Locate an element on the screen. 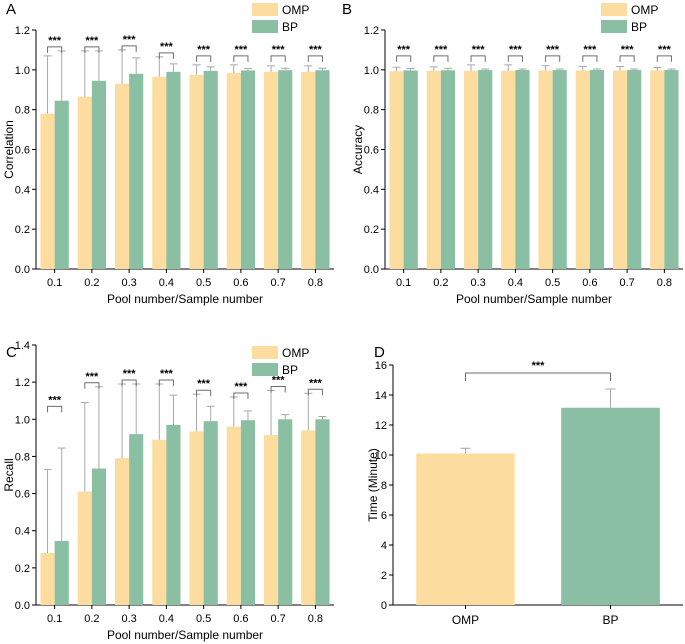  x-tick-label: 0.4 is located at coordinates (166, 619).